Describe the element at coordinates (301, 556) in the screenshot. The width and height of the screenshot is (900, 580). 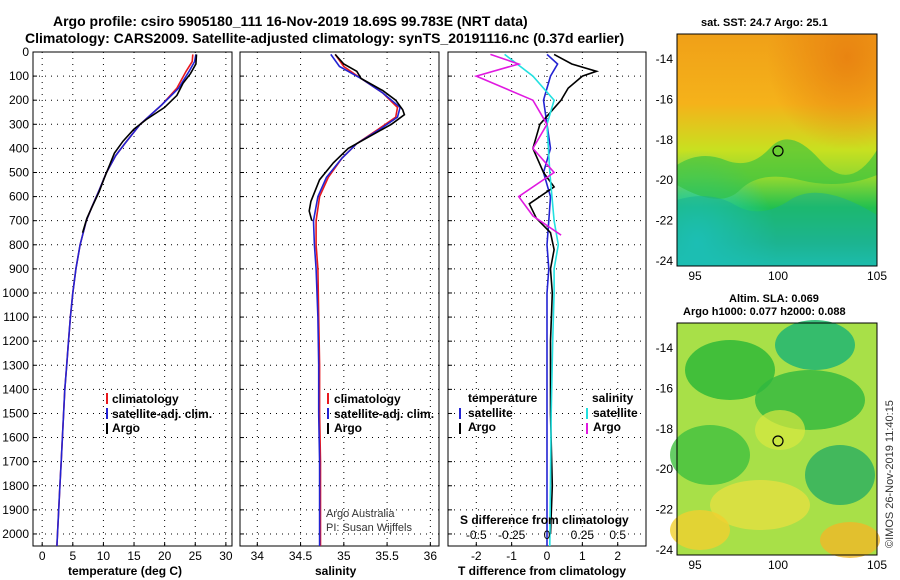
I see `x-tick-label: 34.5` at that location.